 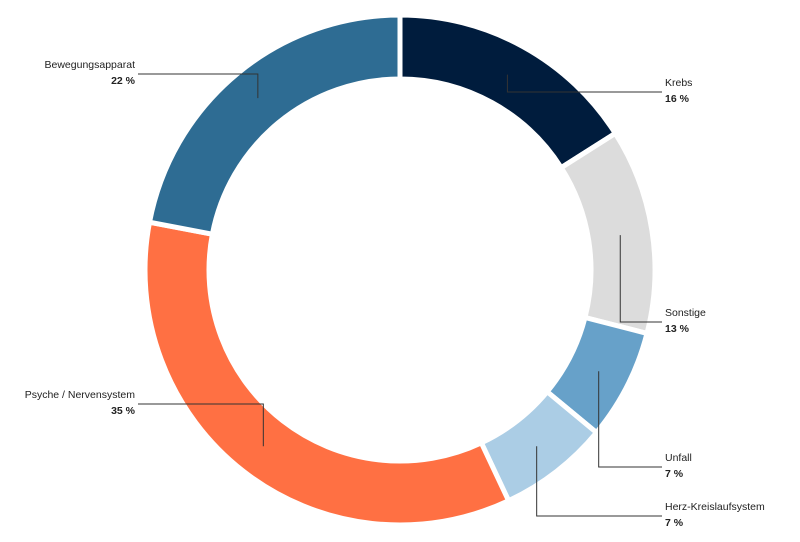 I want to click on slice-label-herz-kreislaufsystem: Herz-Kreislaufsystem, so click(x=715, y=507).